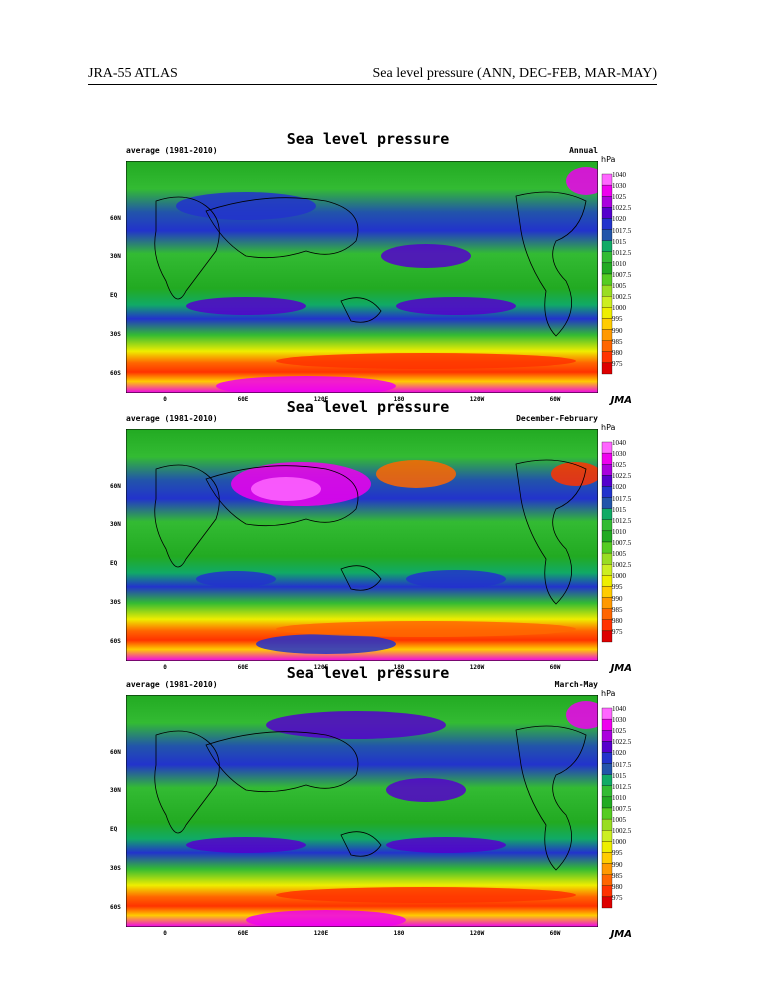 The width and height of the screenshot is (765, 990). What do you see at coordinates (172, 684) in the screenshot?
I see `map-subtitle: average (1981-2010)` at bounding box center [172, 684].